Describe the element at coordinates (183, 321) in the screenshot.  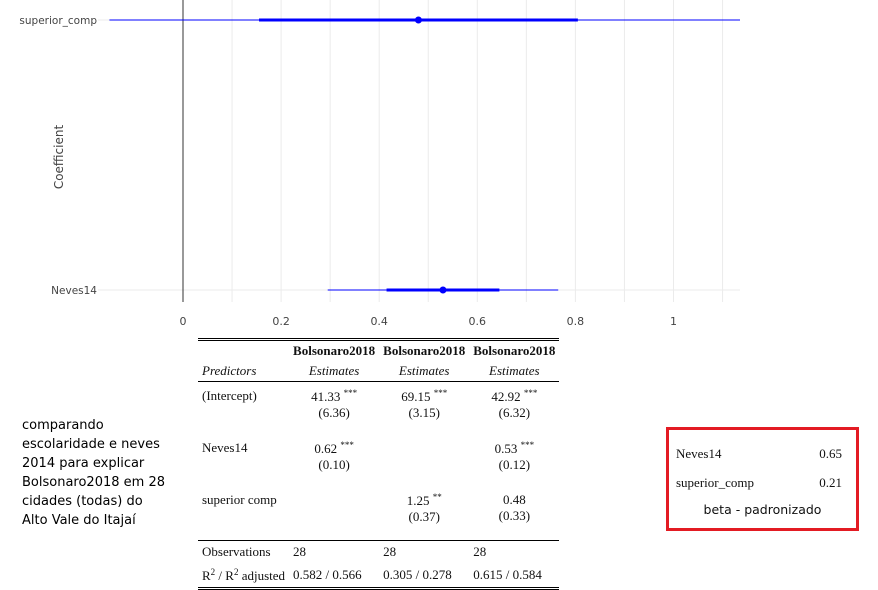
I see `x-tick-label: 0` at that location.